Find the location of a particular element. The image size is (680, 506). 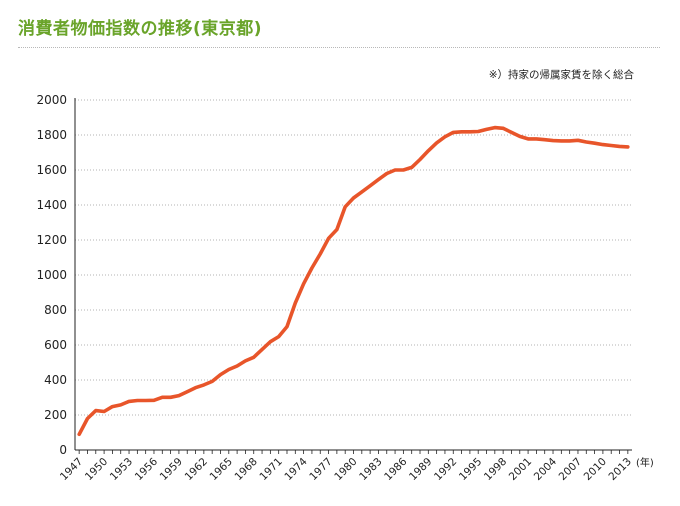

y-tick-label: 1600 is located at coordinates (51, 170).